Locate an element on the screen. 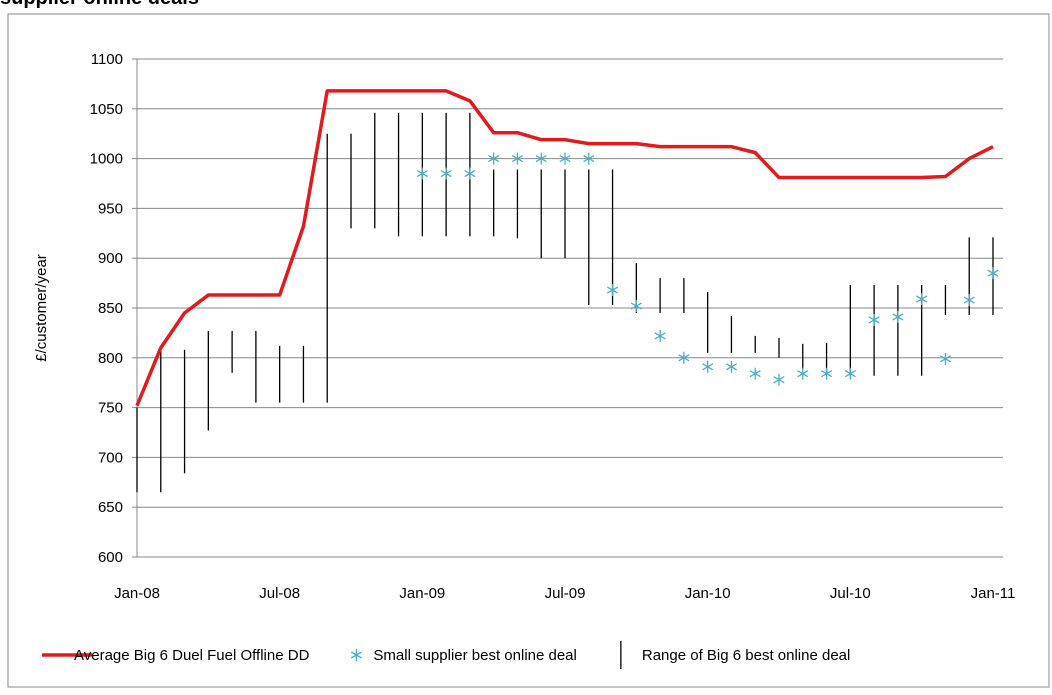  chart-title: supplier online deals is located at coordinates (99, 4).